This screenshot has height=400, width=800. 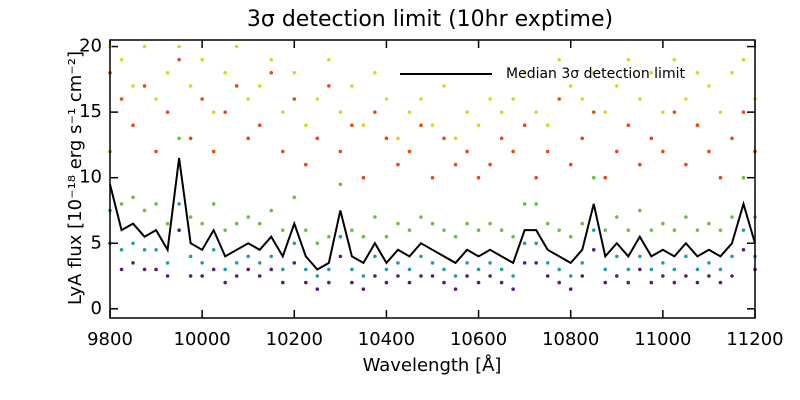 What do you see at coordinates (90, 46) in the screenshot?
I see `y-tick-label: 20` at bounding box center [90, 46].